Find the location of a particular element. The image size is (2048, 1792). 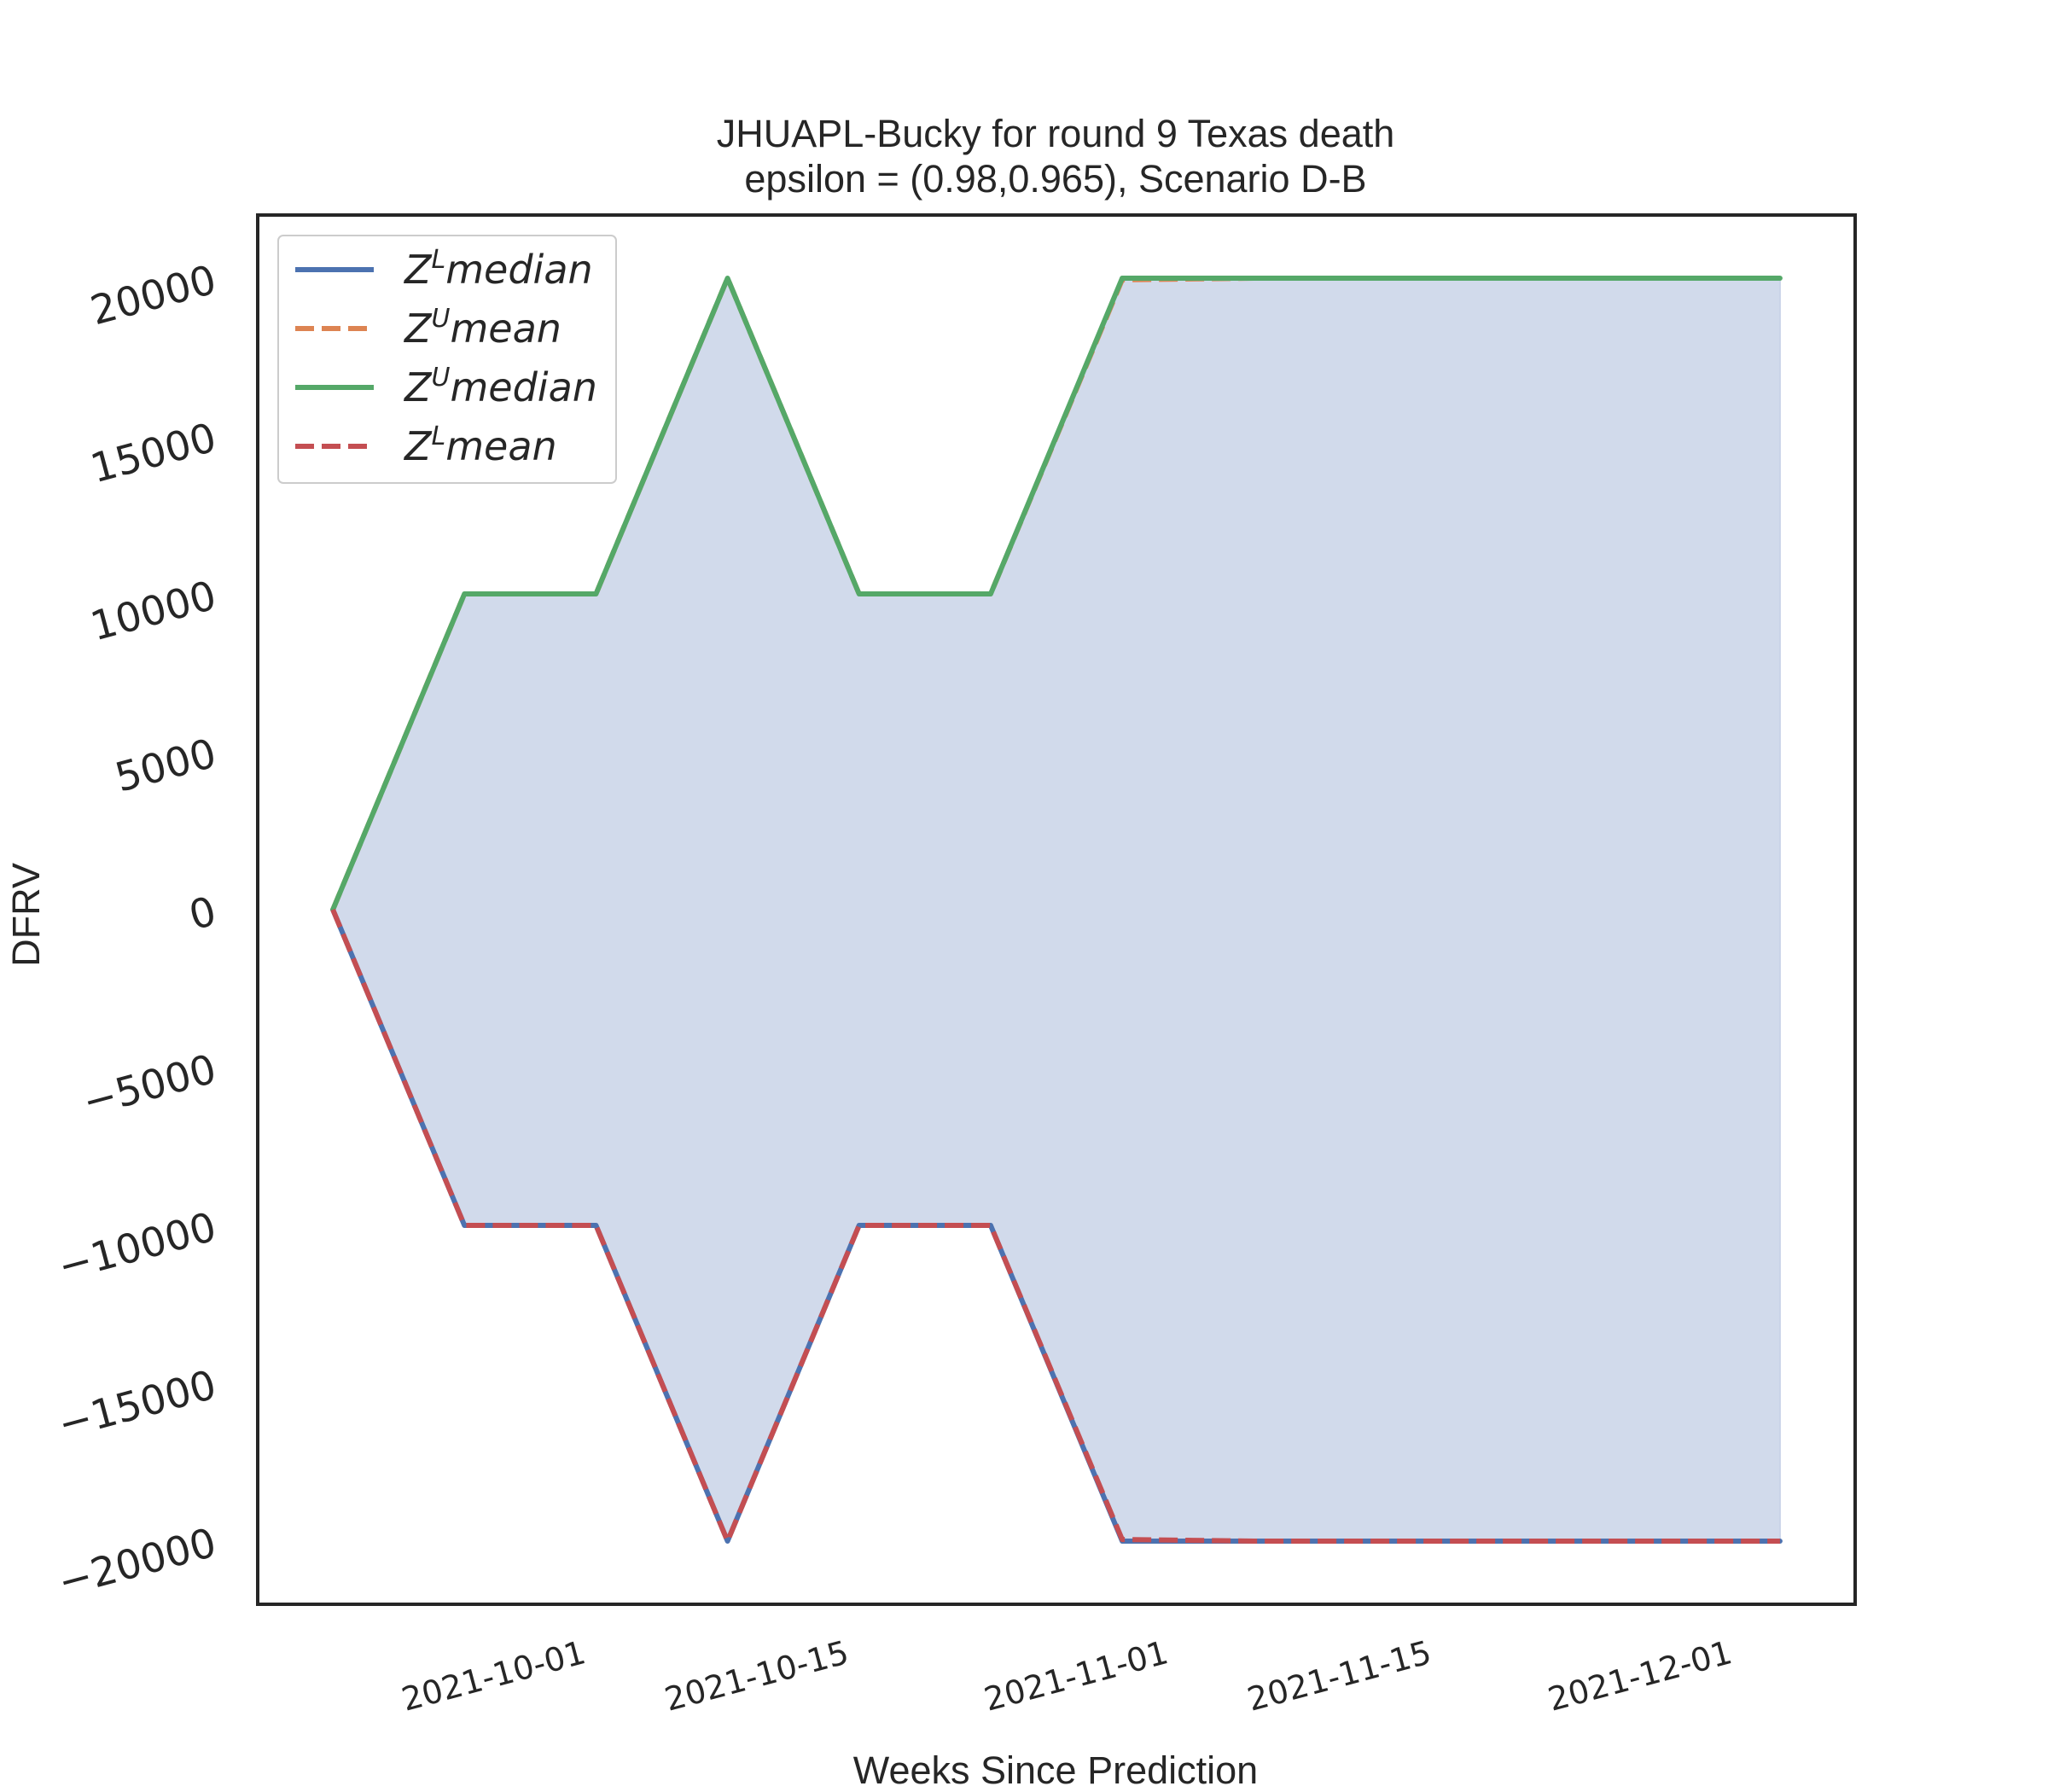

x-tick-label: 2021-11-15 is located at coordinates (1339, 1676).